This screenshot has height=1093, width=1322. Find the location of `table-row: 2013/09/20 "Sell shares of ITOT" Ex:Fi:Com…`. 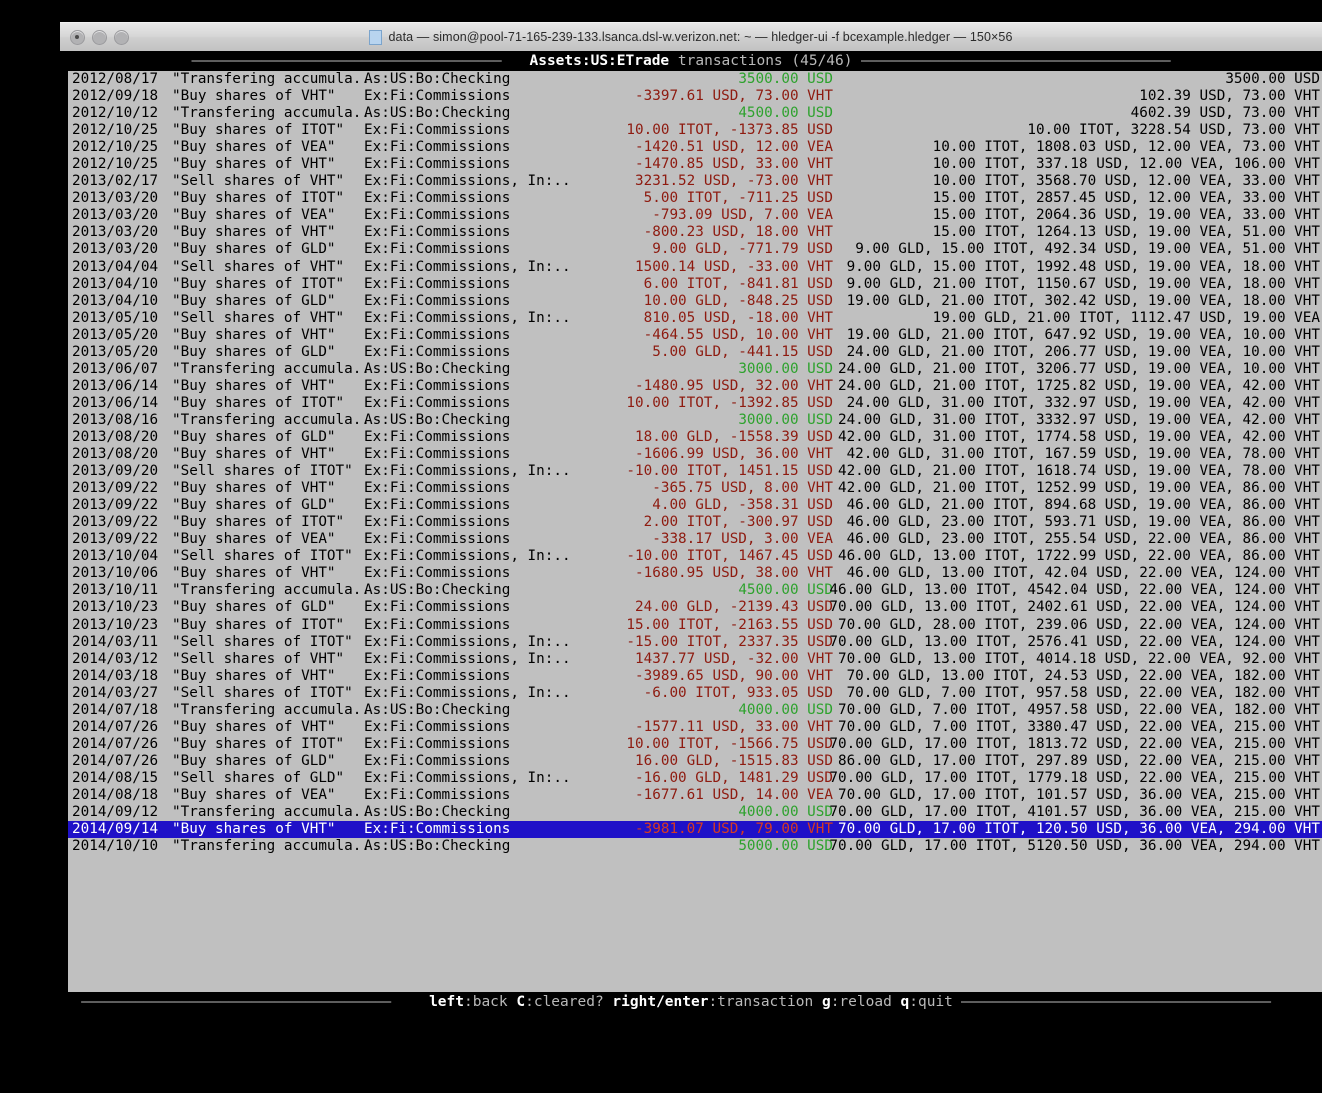

table-row: 2013/09/20 "Sell shares of ITOT" Ex:Fi:Com… is located at coordinates (695, 471).